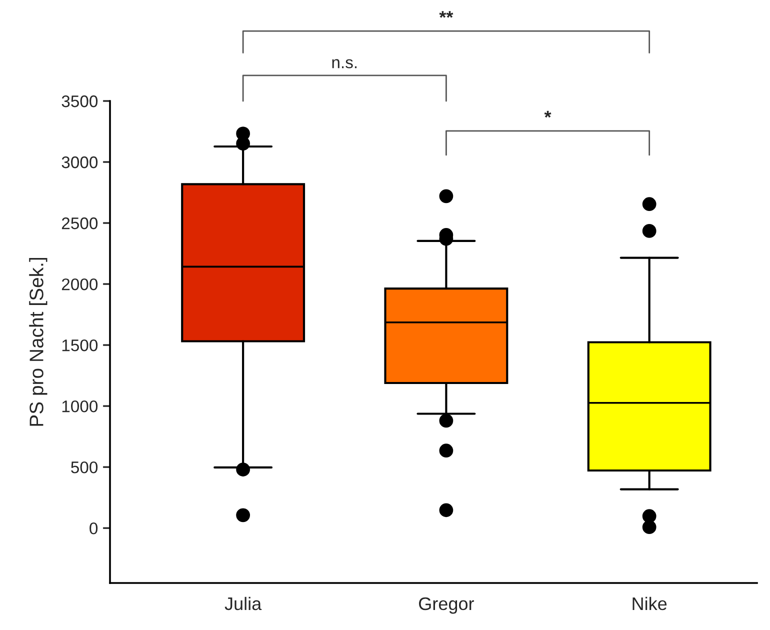  What do you see at coordinates (548, 114) in the screenshot?
I see `annotation: *` at bounding box center [548, 114].